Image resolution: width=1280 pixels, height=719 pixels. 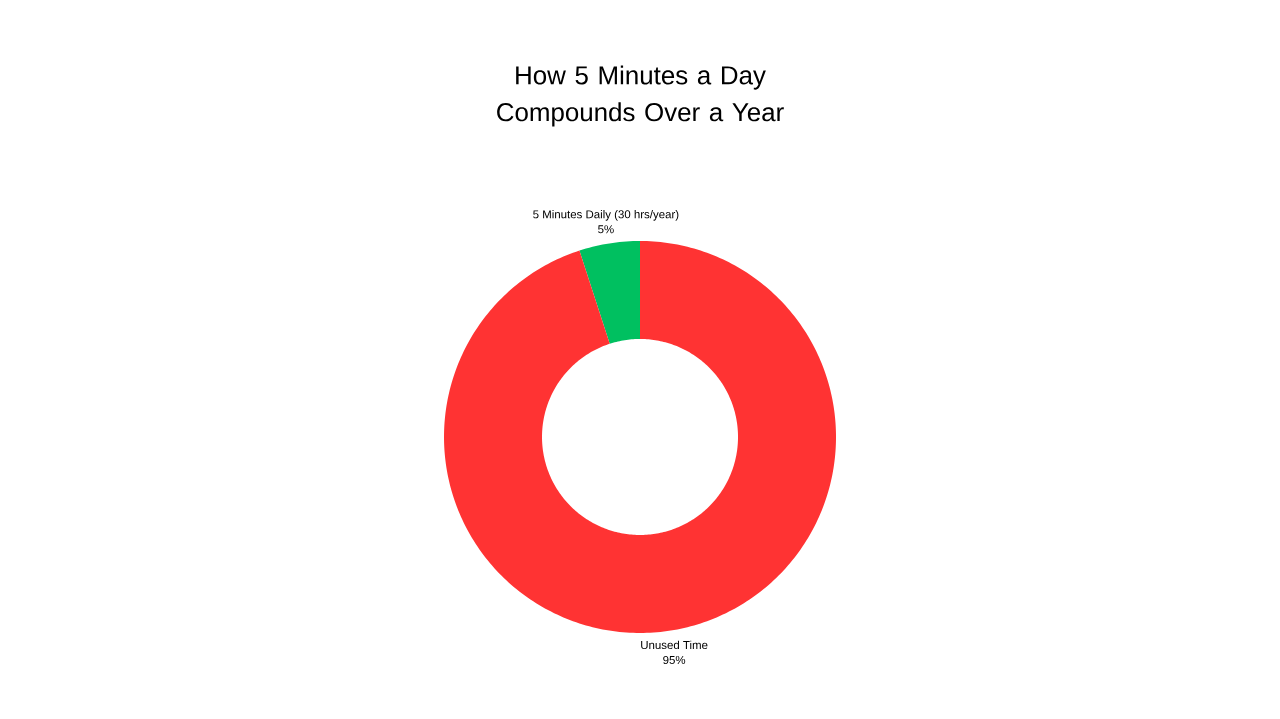 What do you see at coordinates (606, 215) in the screenshot?
I see `slice-label: 5 Minutes Daily (30 hrs/year)` at bounding box center [606, 215].